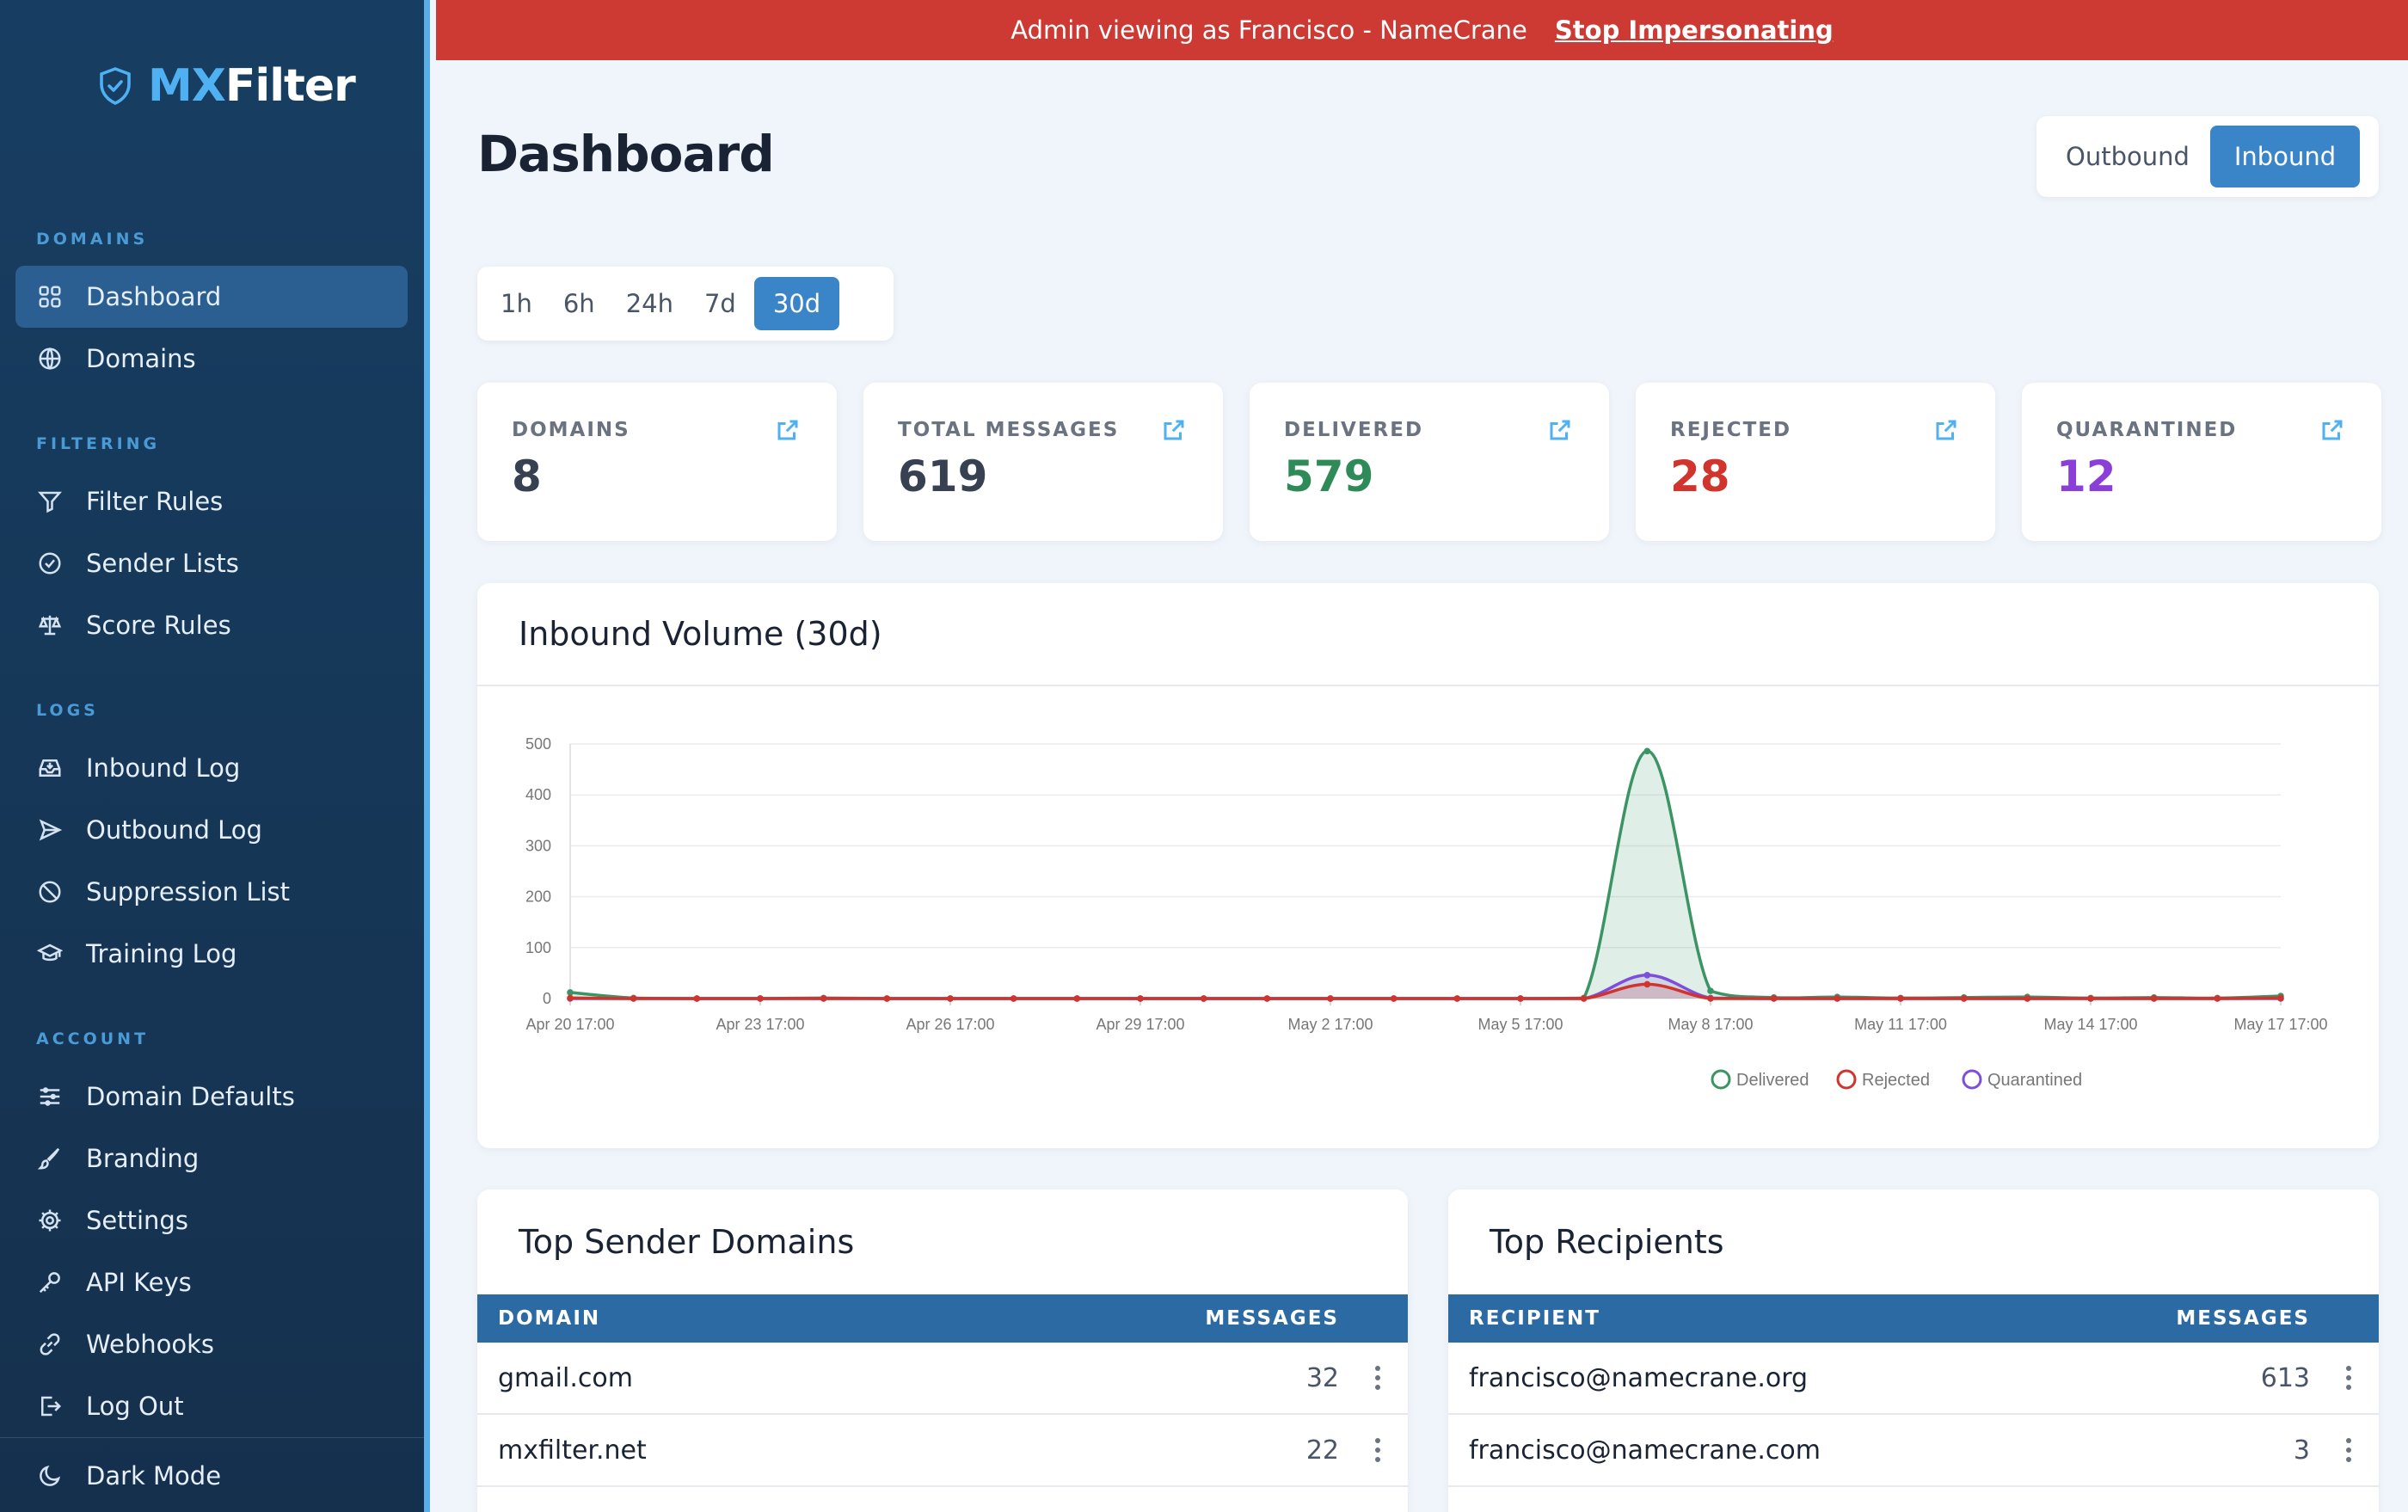 Image resolution: width=2408 pixels, height=1512 pixels. I want to click on legend-label-quarantined: Quarantined, so click(2035, 1080).